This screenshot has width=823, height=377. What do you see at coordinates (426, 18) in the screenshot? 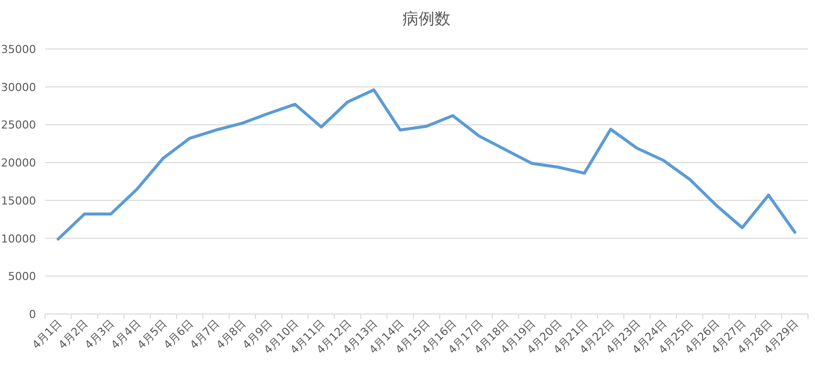
I see `chart-title: 病例数` at bounding box center [426, 18].